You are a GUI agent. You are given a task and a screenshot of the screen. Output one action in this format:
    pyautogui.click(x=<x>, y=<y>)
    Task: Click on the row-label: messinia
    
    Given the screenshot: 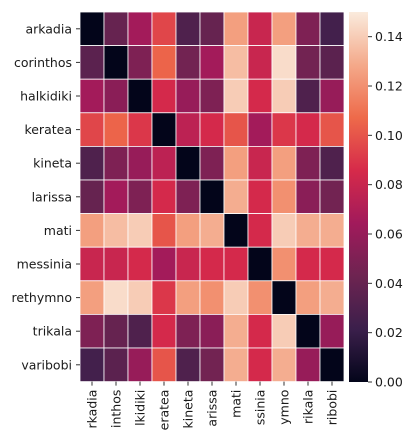 What is the action you would take?
    pyautogui.click(x=44, y=264)
    